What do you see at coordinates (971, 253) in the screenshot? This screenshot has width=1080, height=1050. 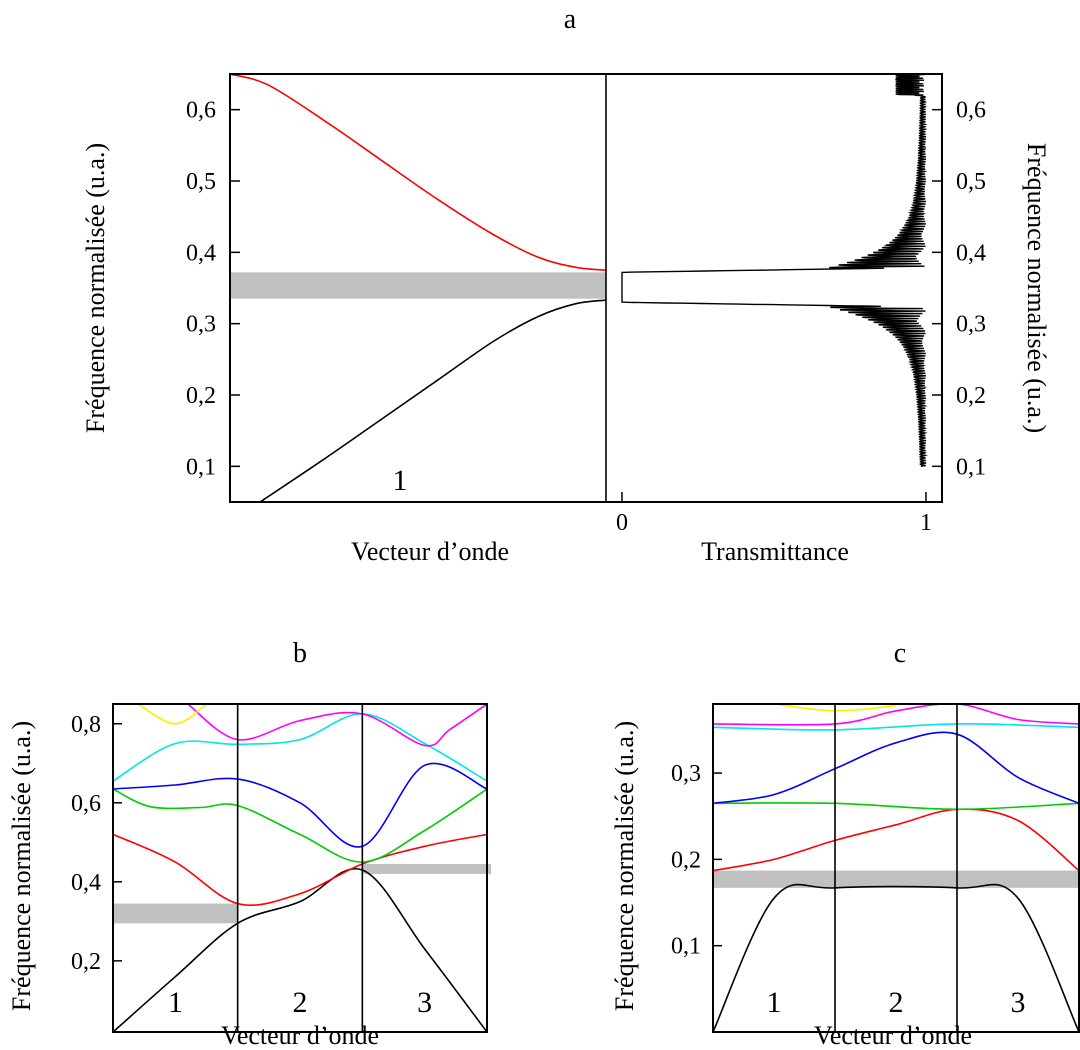 I see `ytick-label-a-right: 0,4` at bounding box center [971, 253].